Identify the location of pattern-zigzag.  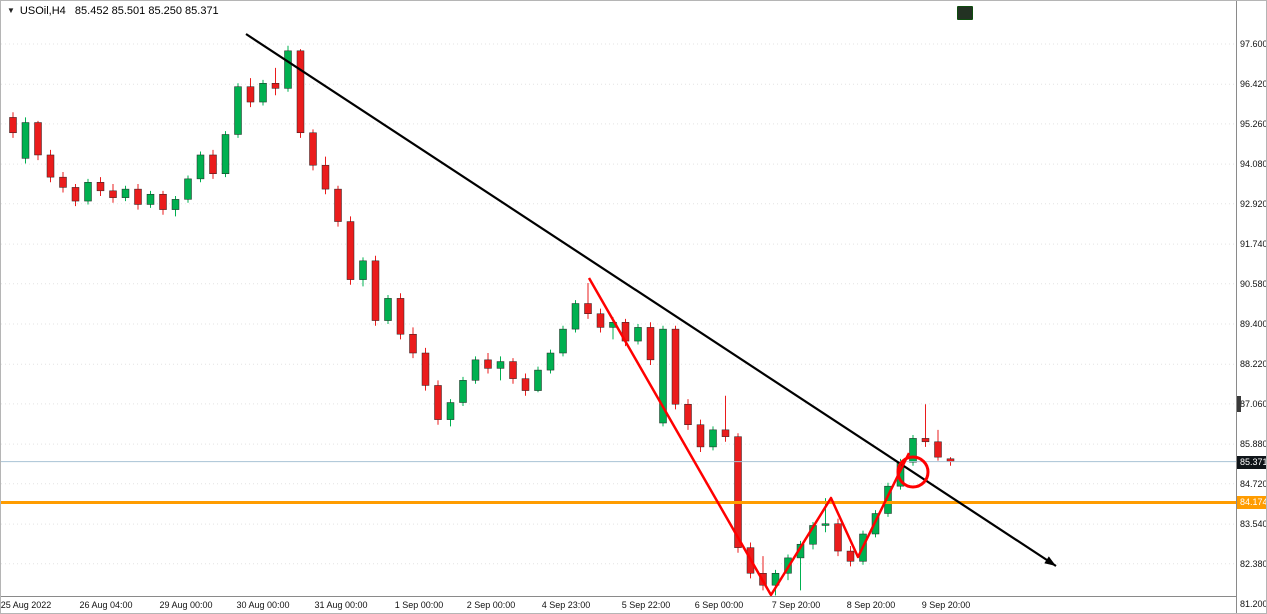
(749, 437).